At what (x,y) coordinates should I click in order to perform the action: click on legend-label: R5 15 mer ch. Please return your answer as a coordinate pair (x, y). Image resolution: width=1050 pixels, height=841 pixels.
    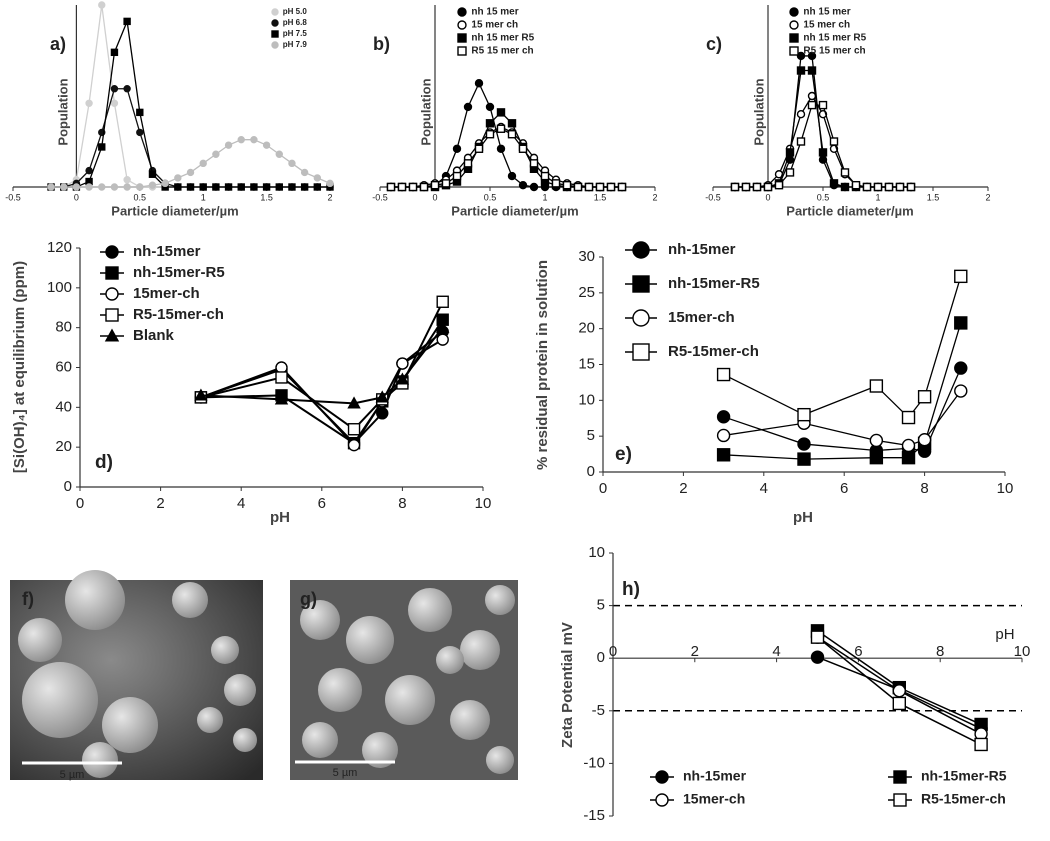
    Looking at the image, I should click on (834, 51).